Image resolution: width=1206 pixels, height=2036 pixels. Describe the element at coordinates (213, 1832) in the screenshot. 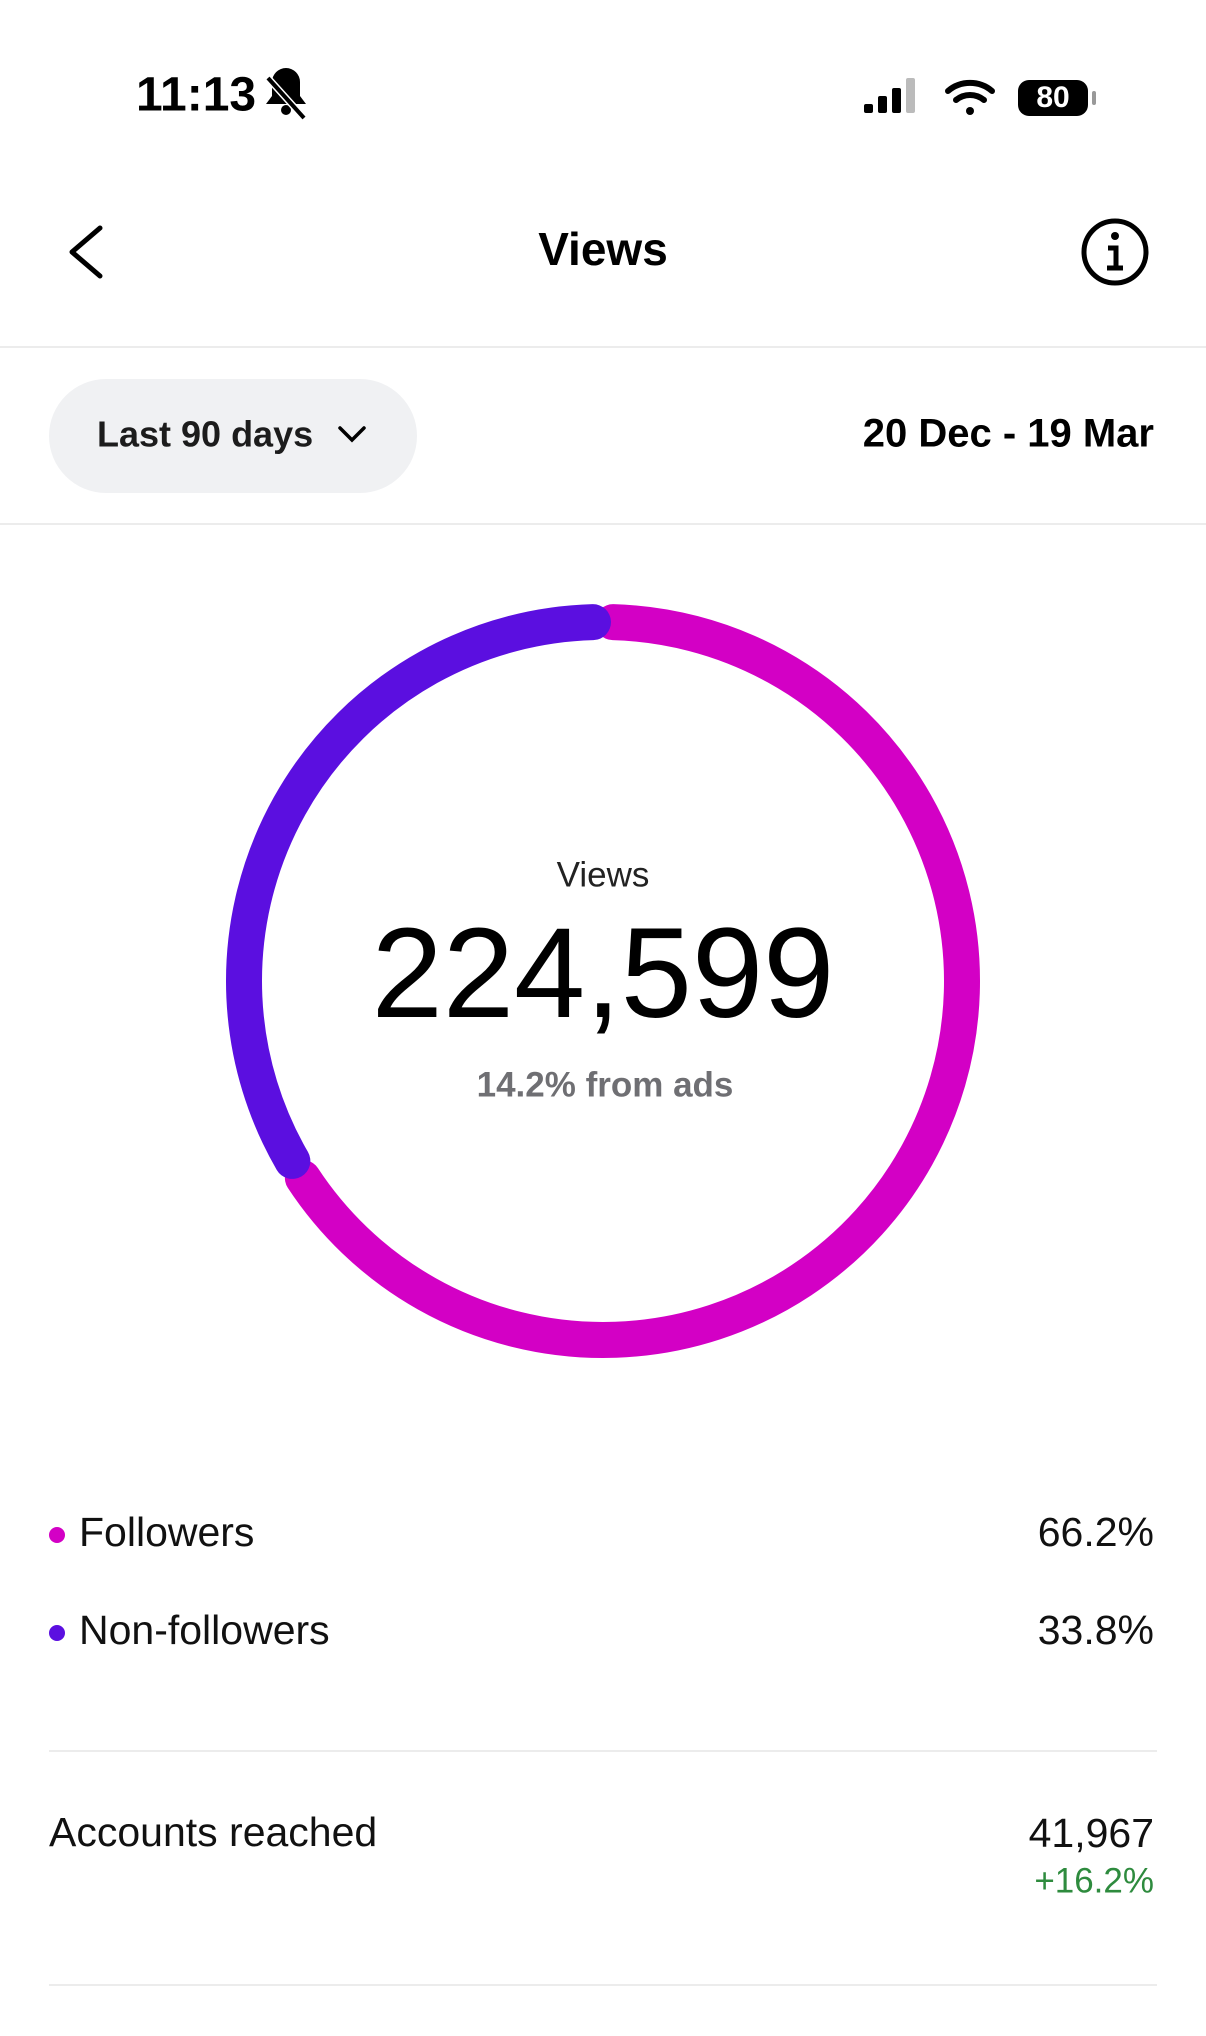

I see `accounts-reached-label: Accounts reached` at that location.